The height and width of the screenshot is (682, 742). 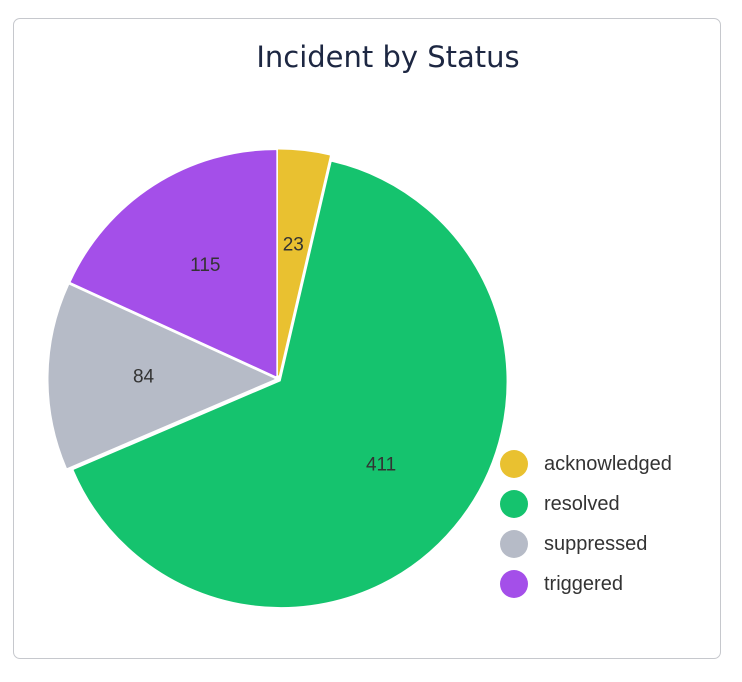 I want to click on legend-label-suppressed: suppressed, so click(x=596, y=543).